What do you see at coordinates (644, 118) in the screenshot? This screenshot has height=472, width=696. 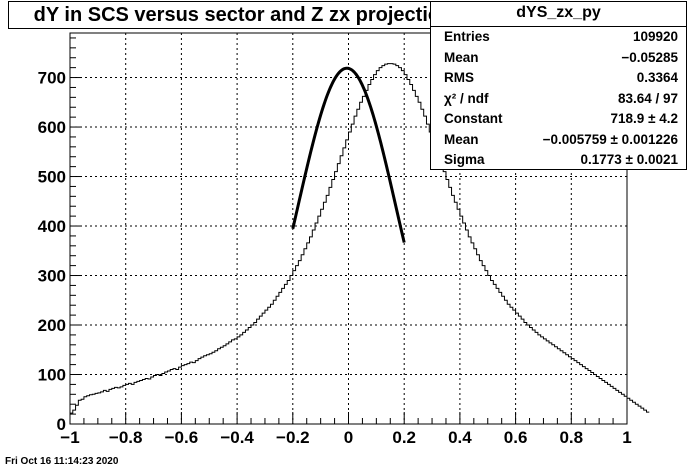 I see `stats-value: 718.9 ± 4.2` at bounding box center [644, 118].